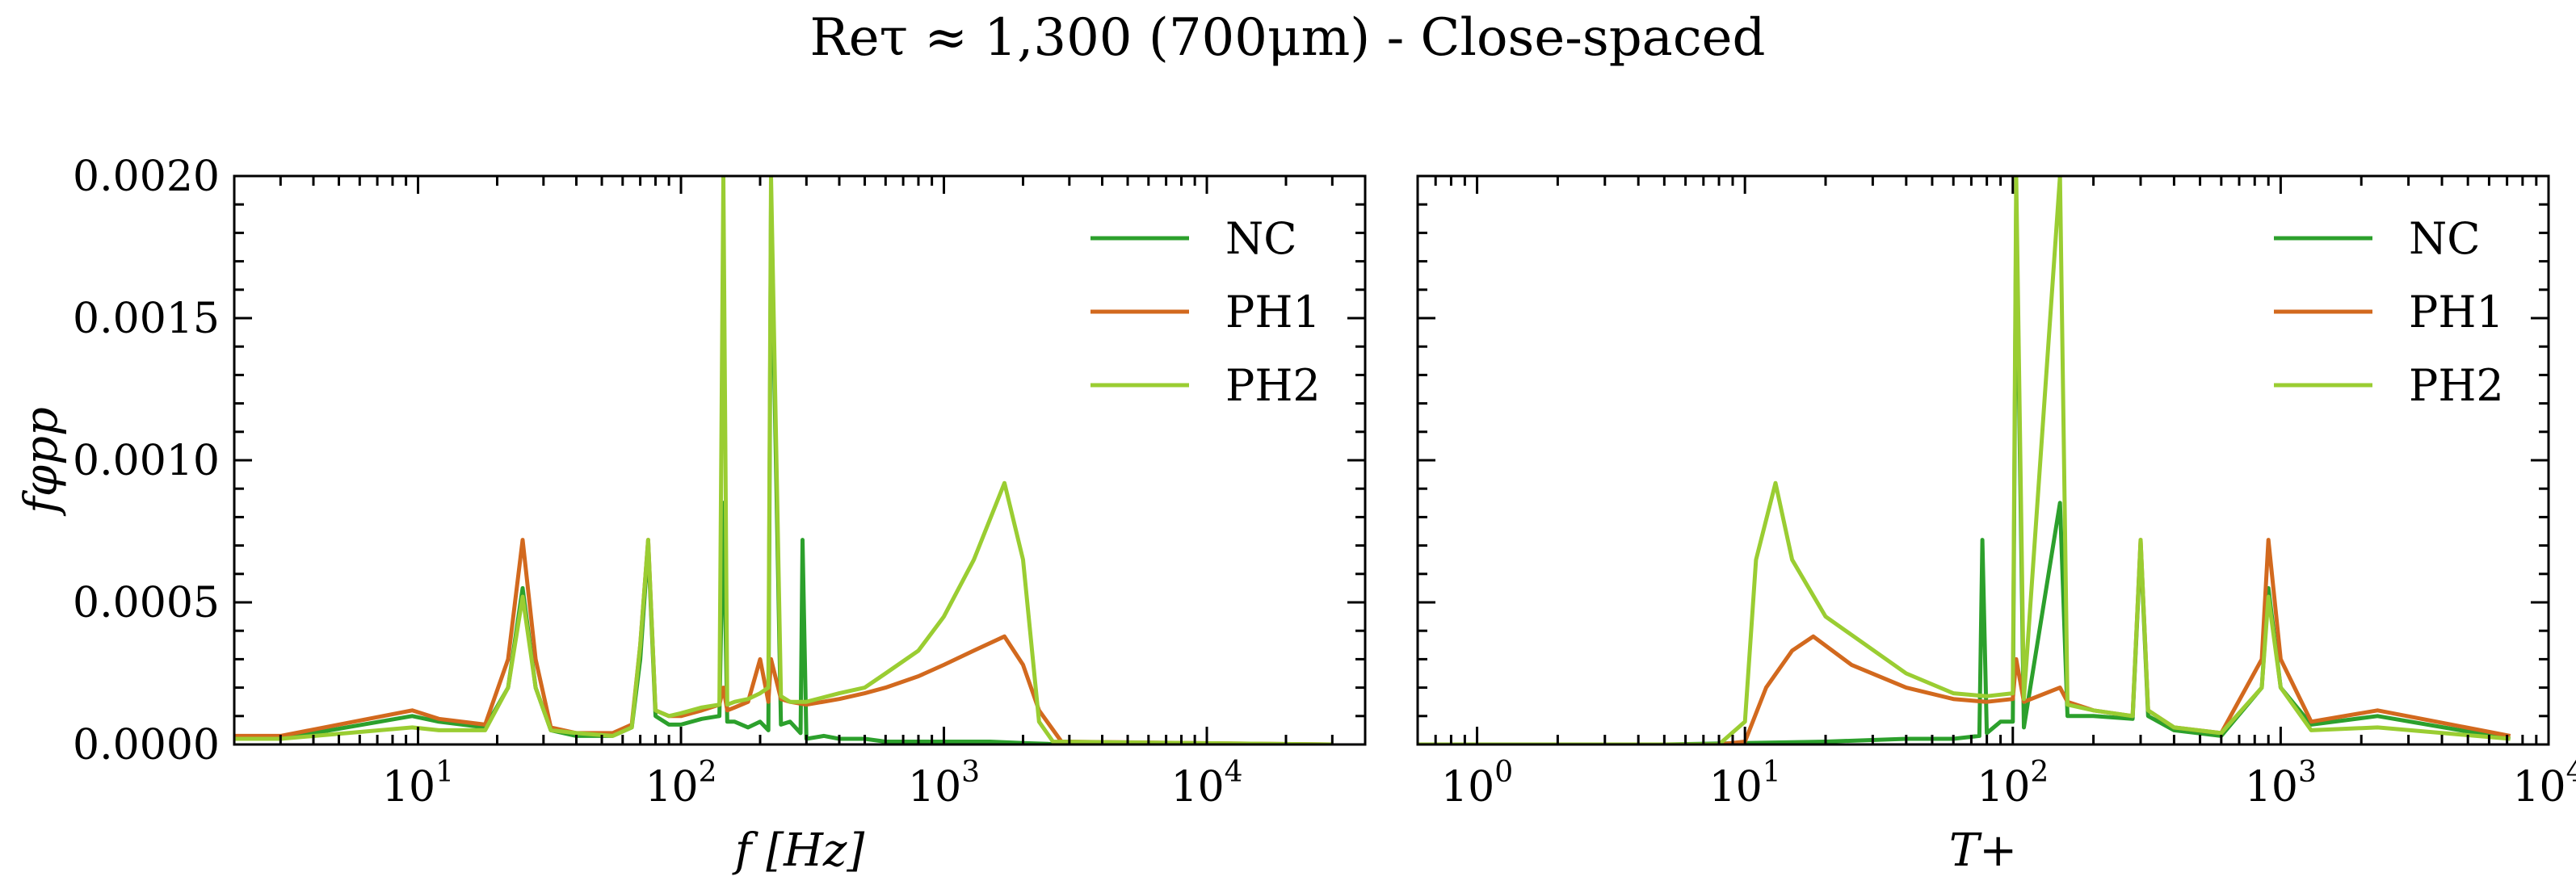  Describe the element at coordinates (146, 319) in the screenshot. I see `y-tick-label: 0.0015` at that location.